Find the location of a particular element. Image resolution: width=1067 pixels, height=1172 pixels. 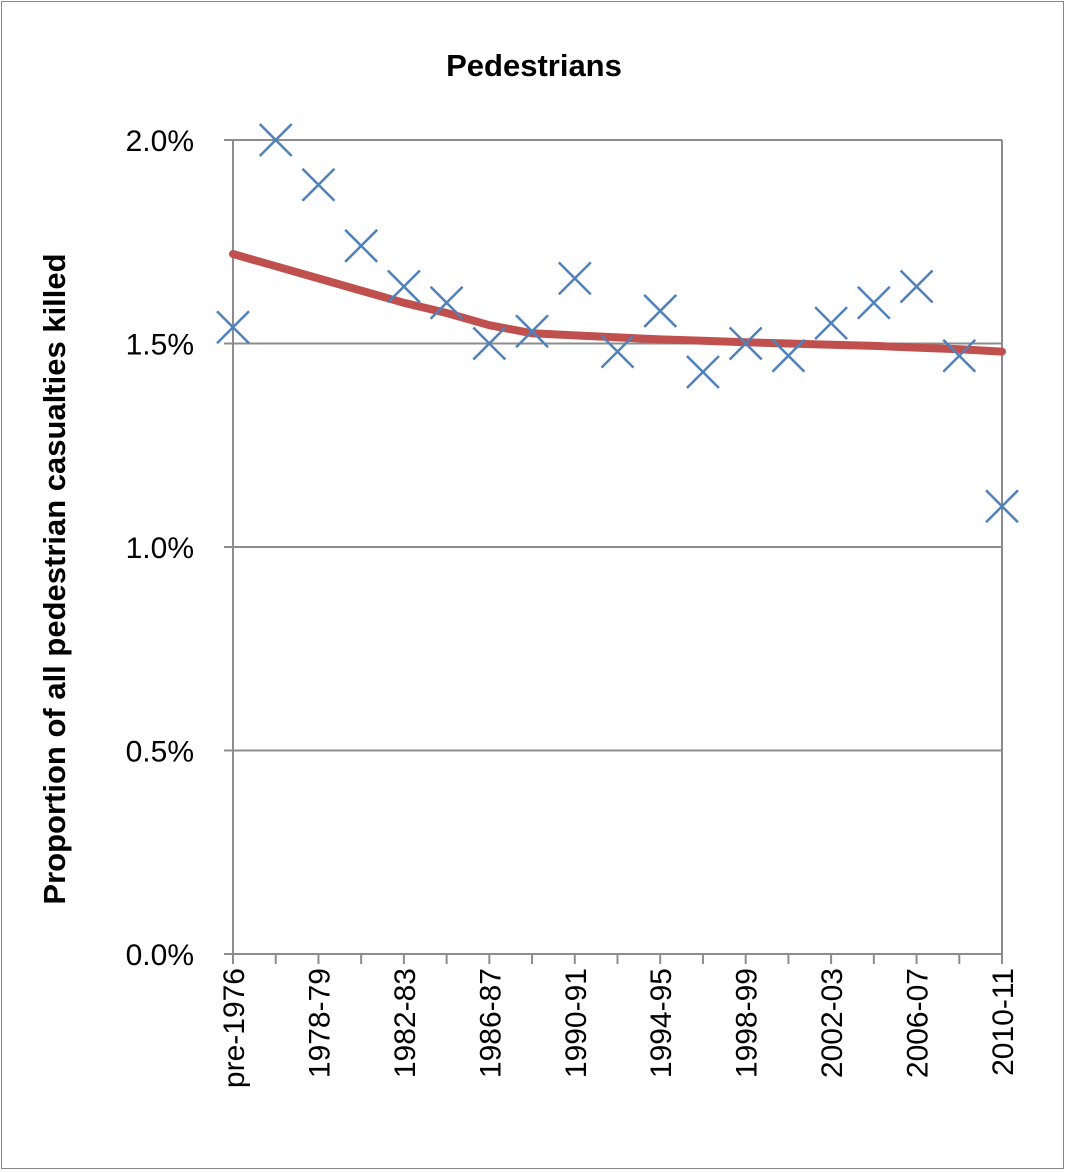

x-tick-label: 1986-87 is located at coordinates (490, 1023).